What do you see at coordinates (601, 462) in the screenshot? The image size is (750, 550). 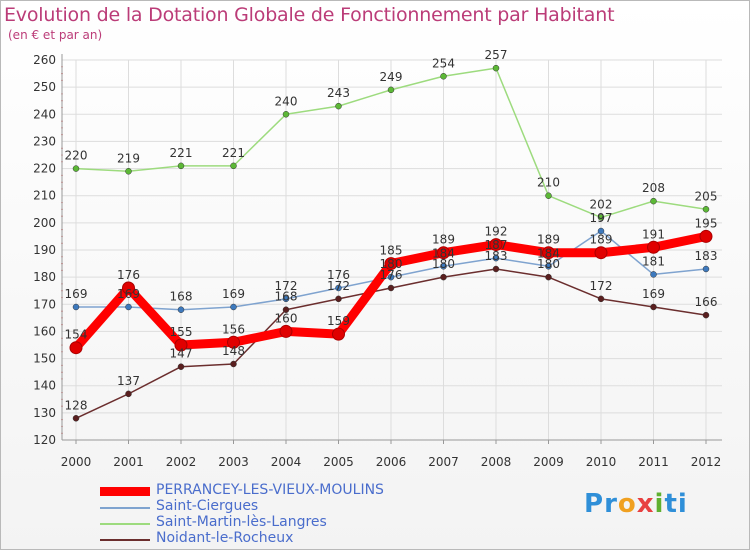 I see `x-tick-label-2010: 2010` at bounding box center [601, 462].